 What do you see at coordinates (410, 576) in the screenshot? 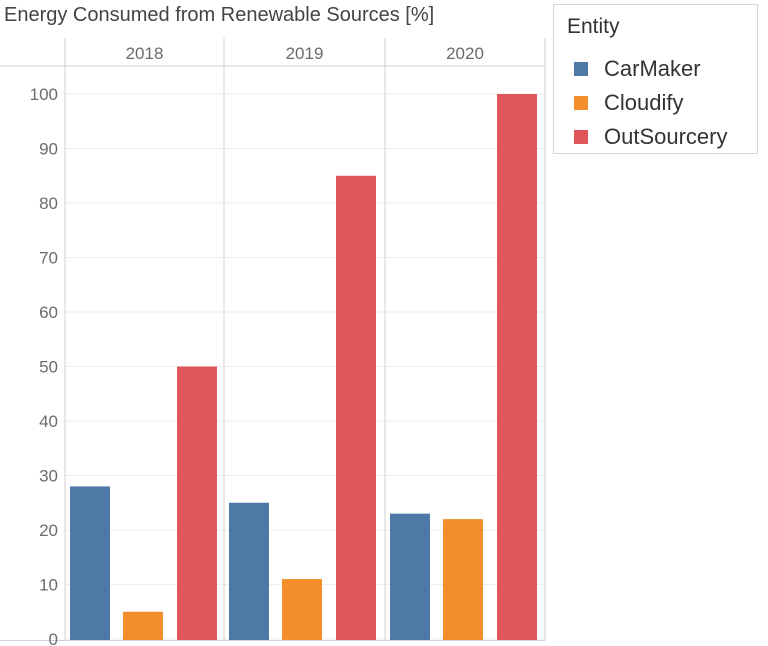
I see `bar-carmaker-2020` at bounding box center [410, 576].